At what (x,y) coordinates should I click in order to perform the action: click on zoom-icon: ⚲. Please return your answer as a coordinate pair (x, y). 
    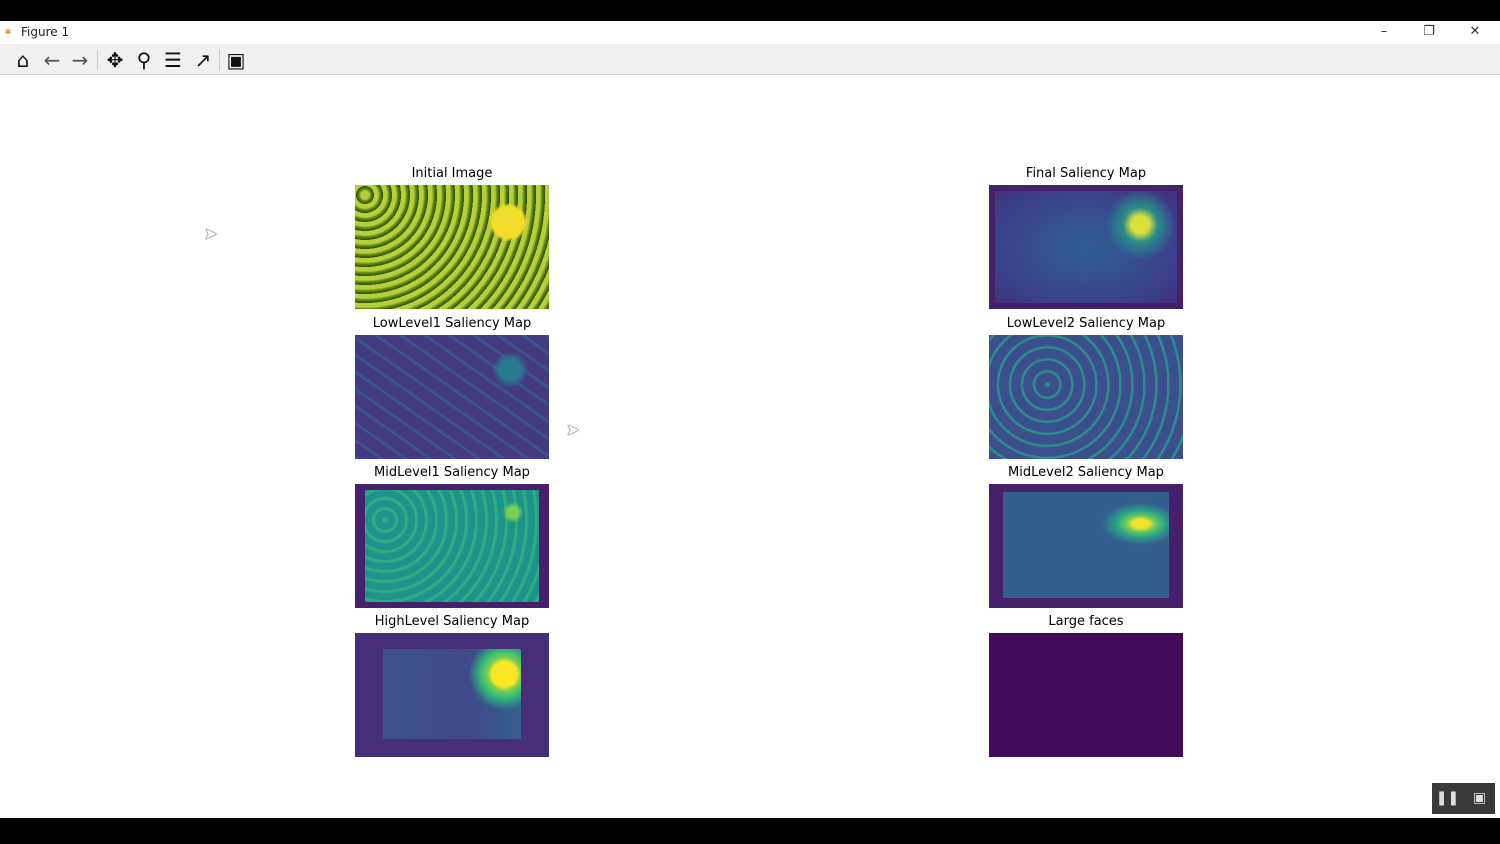
    Looking at the image, I should click on (144, 60).